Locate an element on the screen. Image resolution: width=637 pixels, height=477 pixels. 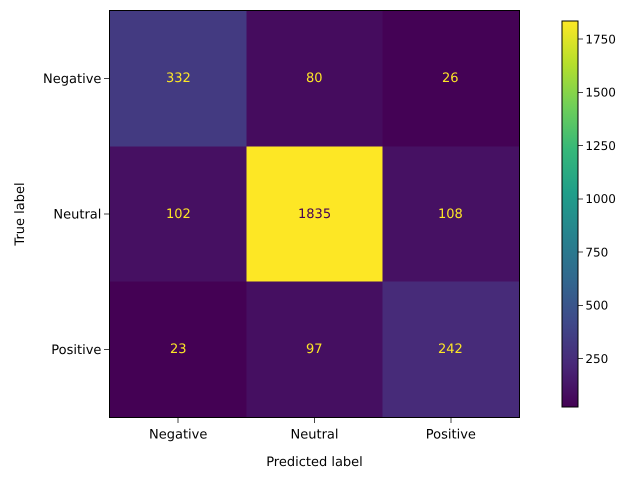
y-tick-label: Positive is located at coordinates (76, 350).